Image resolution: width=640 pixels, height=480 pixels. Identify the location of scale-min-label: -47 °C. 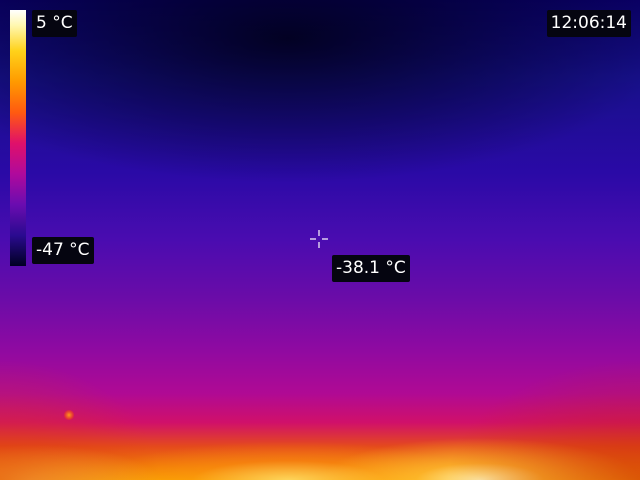
(63, 250).